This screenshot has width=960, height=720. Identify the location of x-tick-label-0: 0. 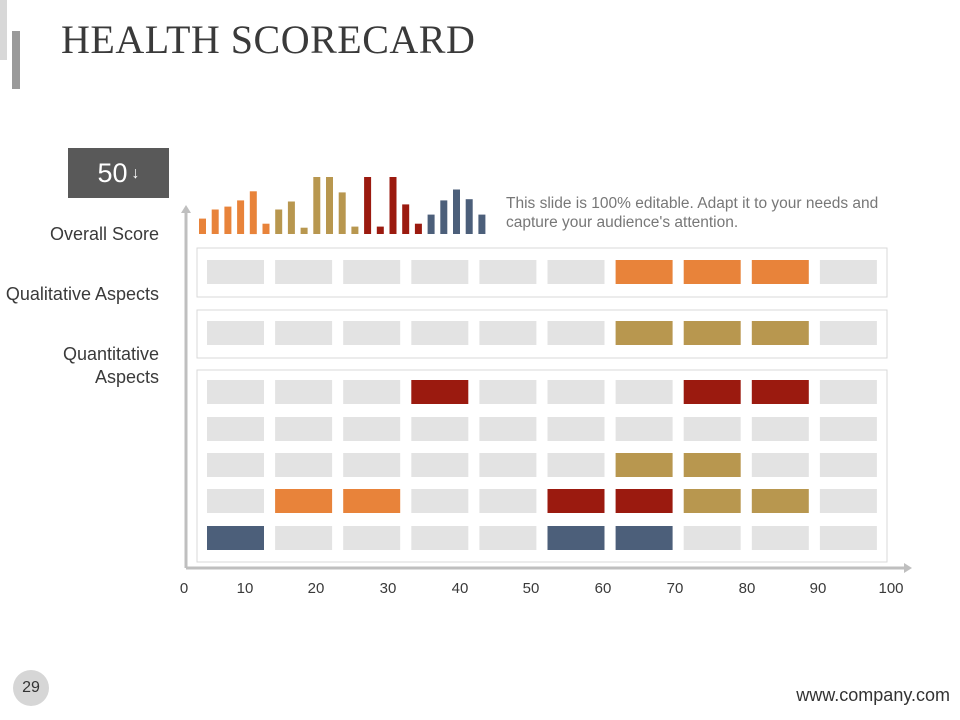
(184, 588).